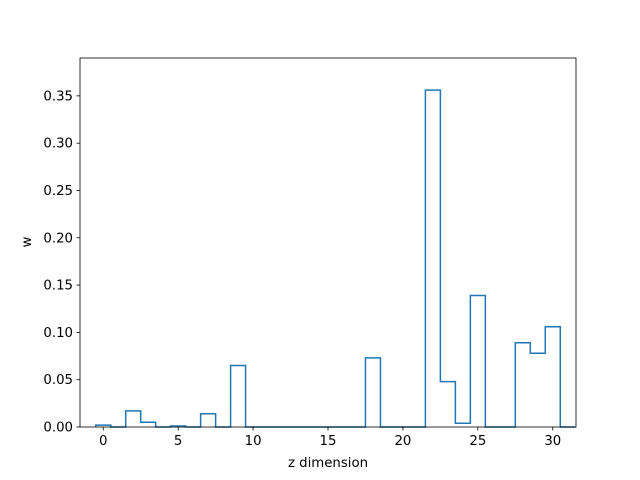 This screenshot has width=640, height=480. I want to click on y-tick-label: 0.05, so click(58, 380).